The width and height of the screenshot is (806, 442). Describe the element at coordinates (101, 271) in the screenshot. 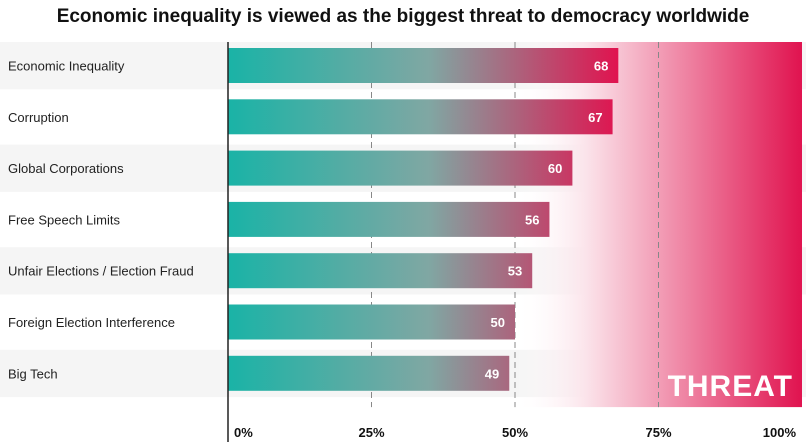

I see `category-label: Unfair Elections / Election Fraud` at that location.